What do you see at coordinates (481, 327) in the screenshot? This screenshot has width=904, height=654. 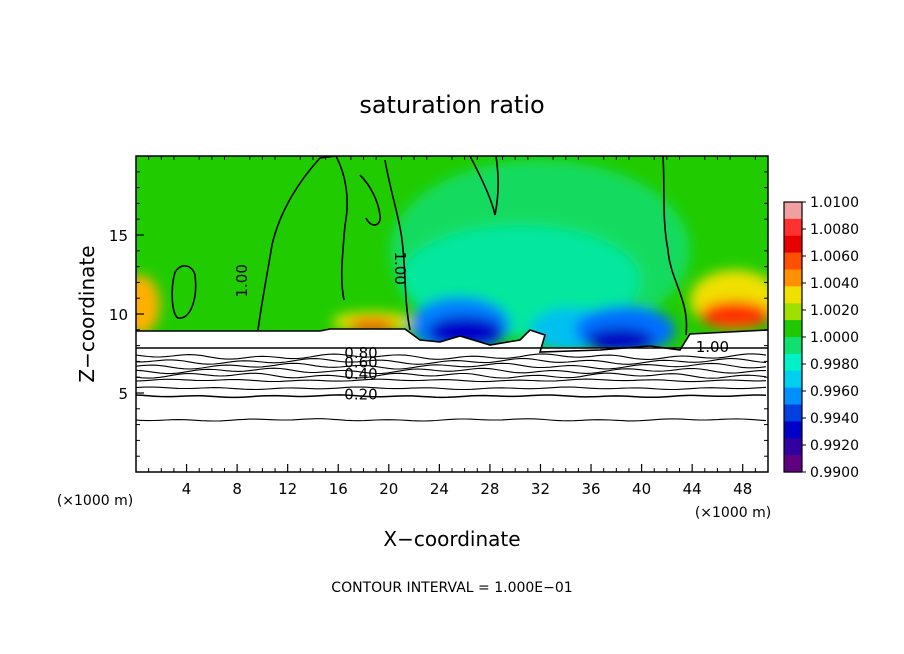 I see `contour-labels: 1.00 1.00 1.00 0.800.600.40 0.20` at bounding box center [481, 327].